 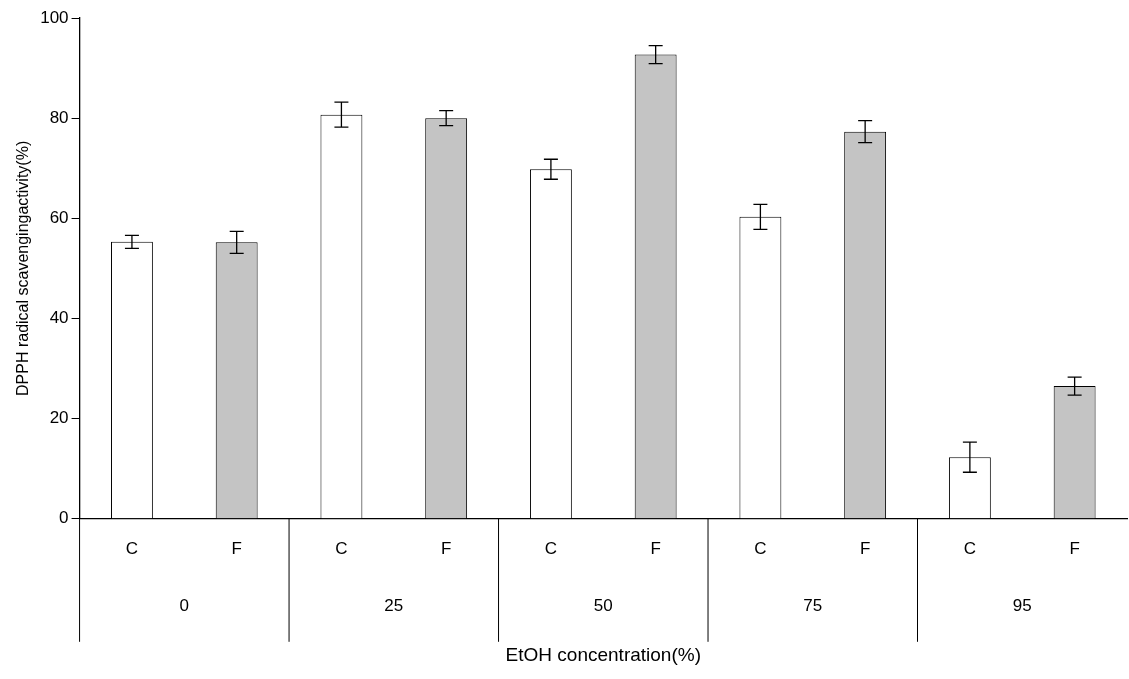 What do you see at coordinates (59, 218) in the screenshot?
I see `y-tick-label: 60` at bounding box center [59, 218].